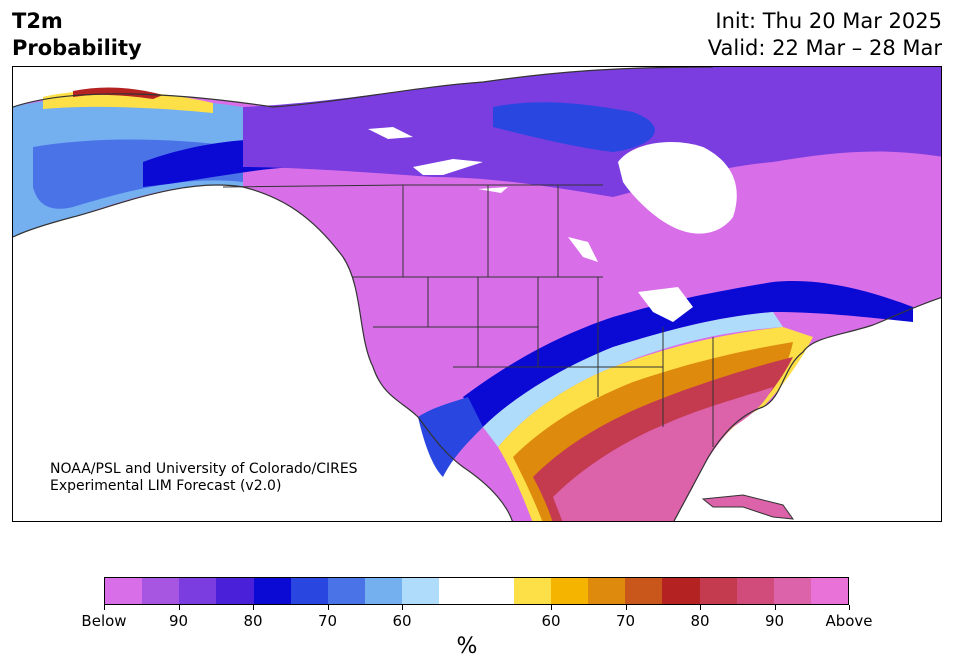  What do you see at coordinates (824, 48) in the screenshot?
I see `valid-range: Valid: 22 Mar – 28 Mar` at bounding box center [824, 48].